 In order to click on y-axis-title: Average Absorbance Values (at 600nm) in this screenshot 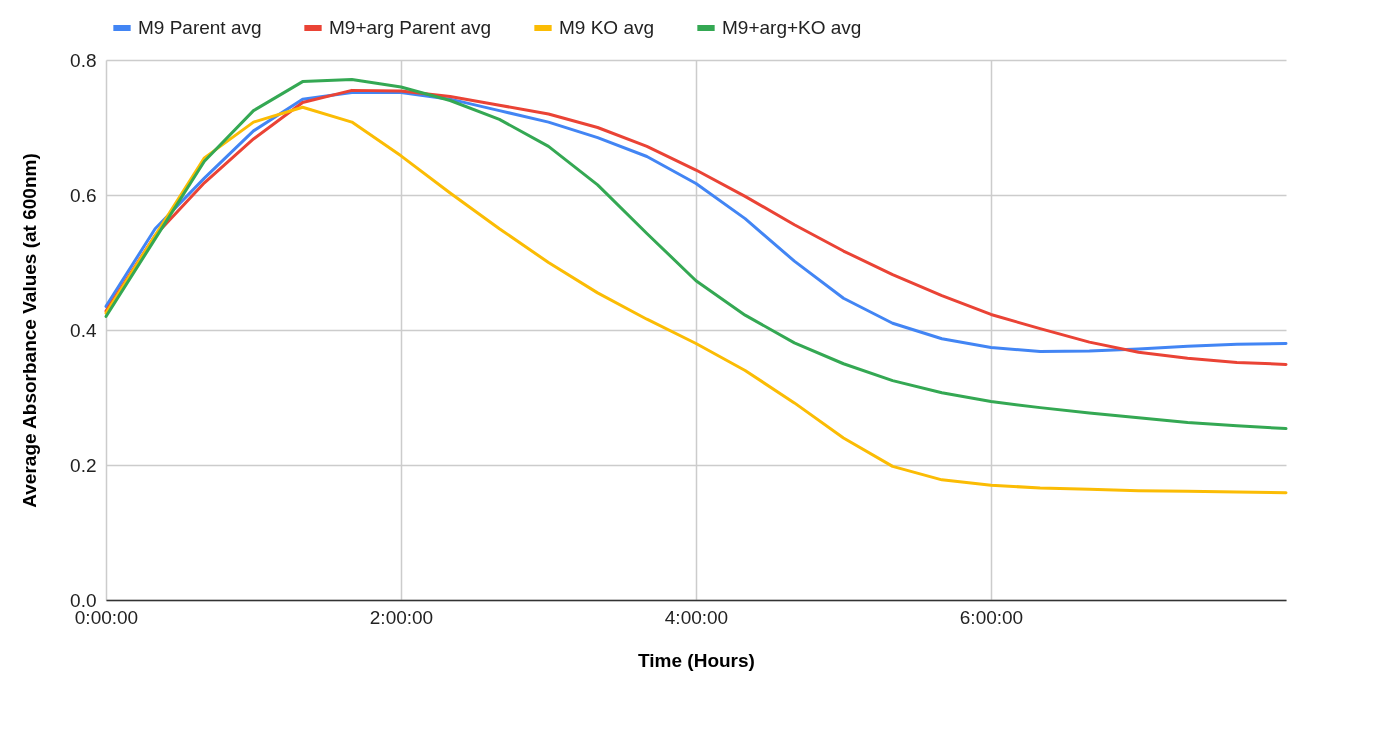, I will do `click(30, 330)`.